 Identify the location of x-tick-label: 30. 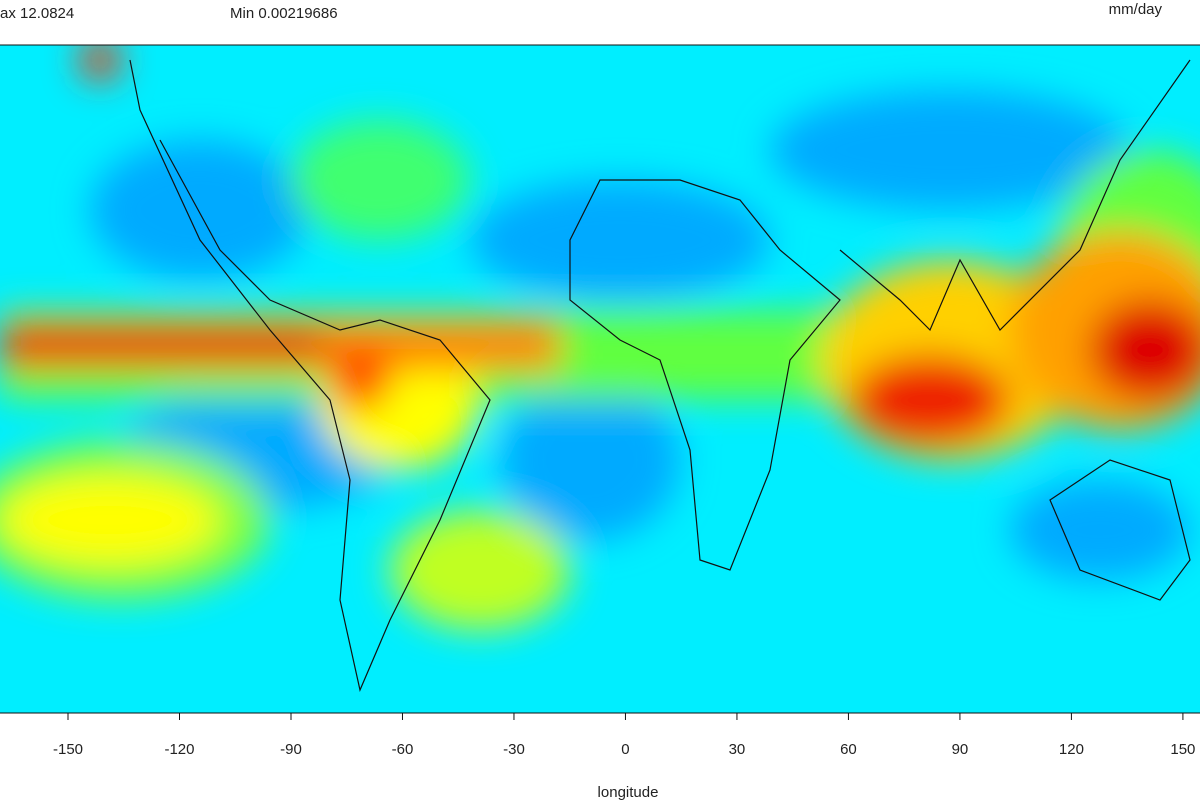
(737, 749).